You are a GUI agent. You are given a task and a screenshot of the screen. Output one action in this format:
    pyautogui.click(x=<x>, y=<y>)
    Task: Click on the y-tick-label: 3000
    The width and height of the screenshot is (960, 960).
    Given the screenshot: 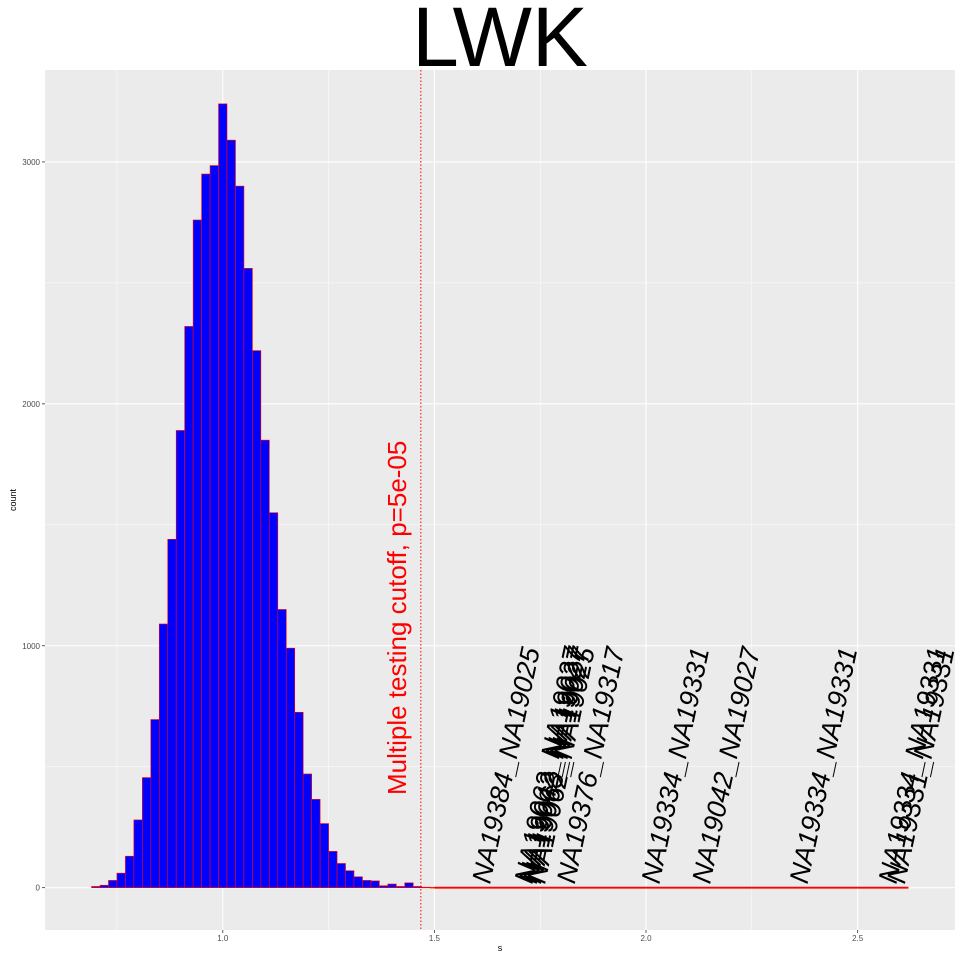 What is the action you would take?
    pyautogui.click(x=31, y=162)
    